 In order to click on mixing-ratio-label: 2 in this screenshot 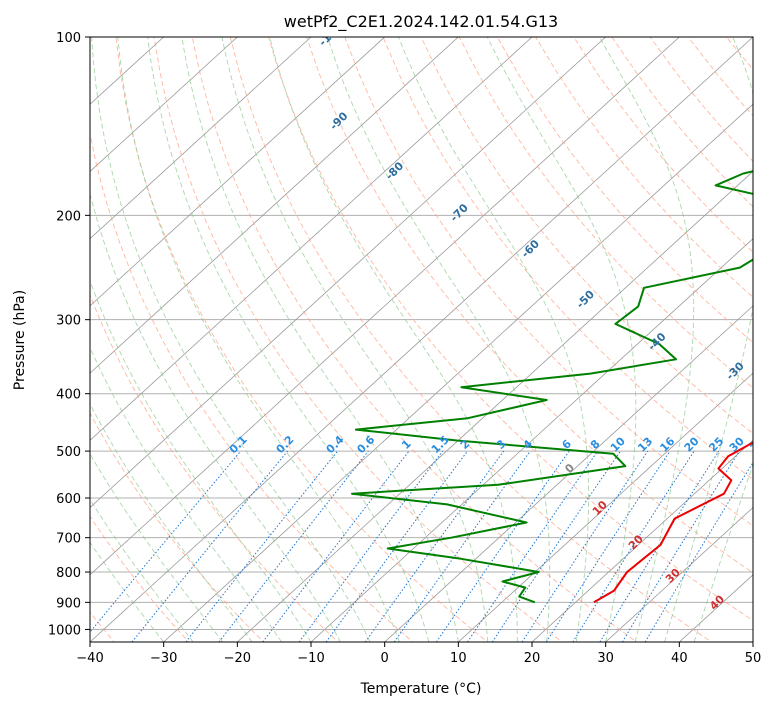, I will do `click(465, 444)`.